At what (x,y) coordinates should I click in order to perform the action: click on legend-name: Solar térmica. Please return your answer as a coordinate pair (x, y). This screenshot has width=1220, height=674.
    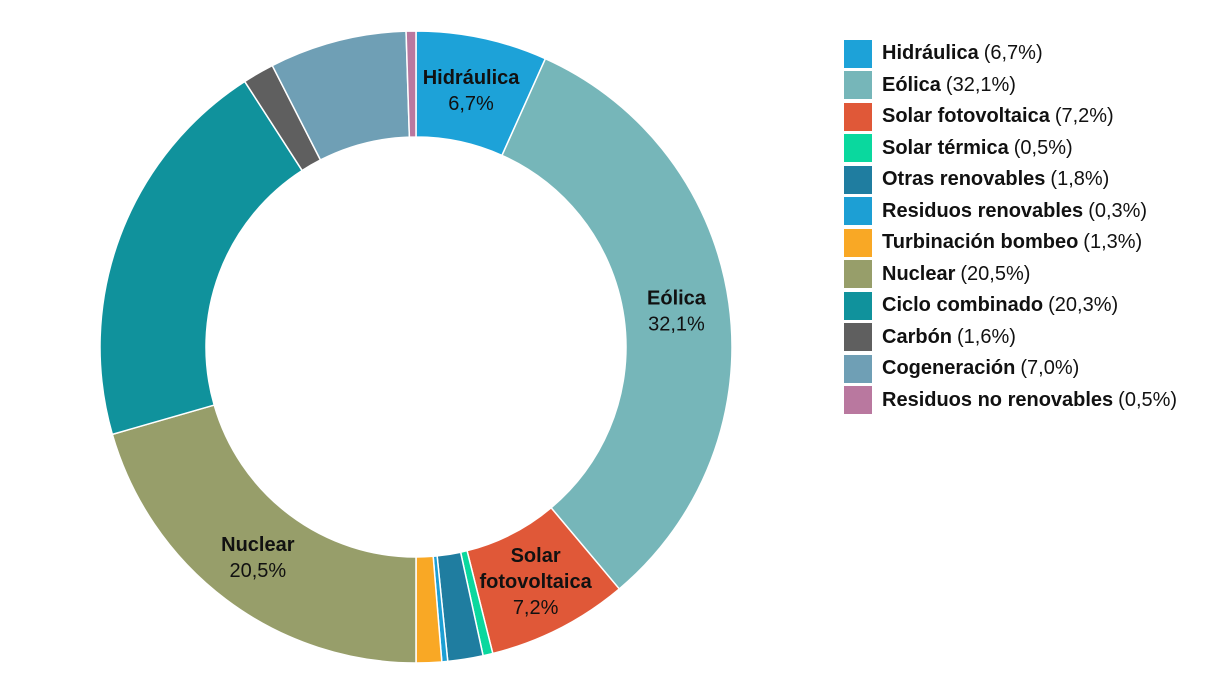
    Looking at the image, I should click on (945, 147).